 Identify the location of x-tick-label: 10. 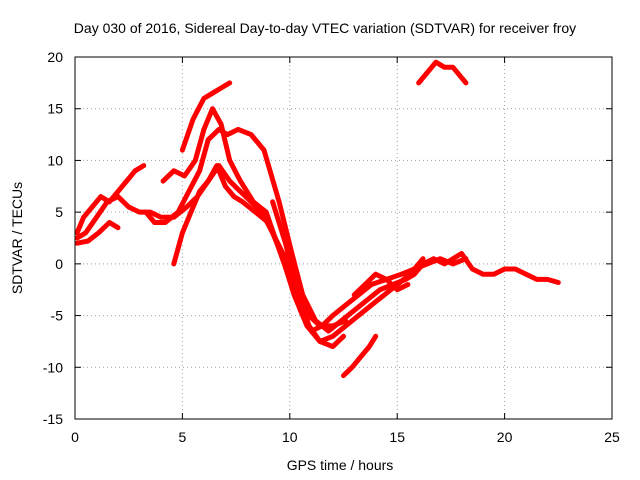
(290, 437).